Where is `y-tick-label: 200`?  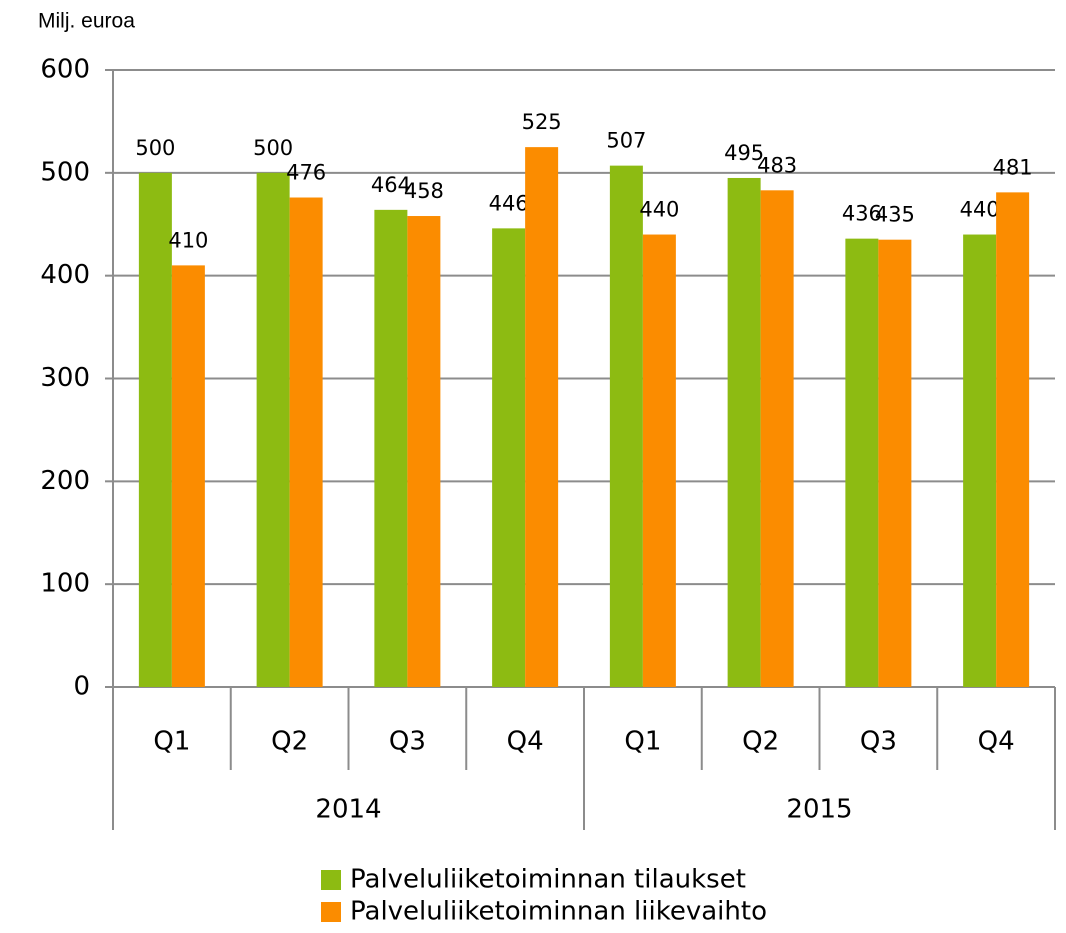
y-tick-label: 200 is located at coordinates (65, 481).